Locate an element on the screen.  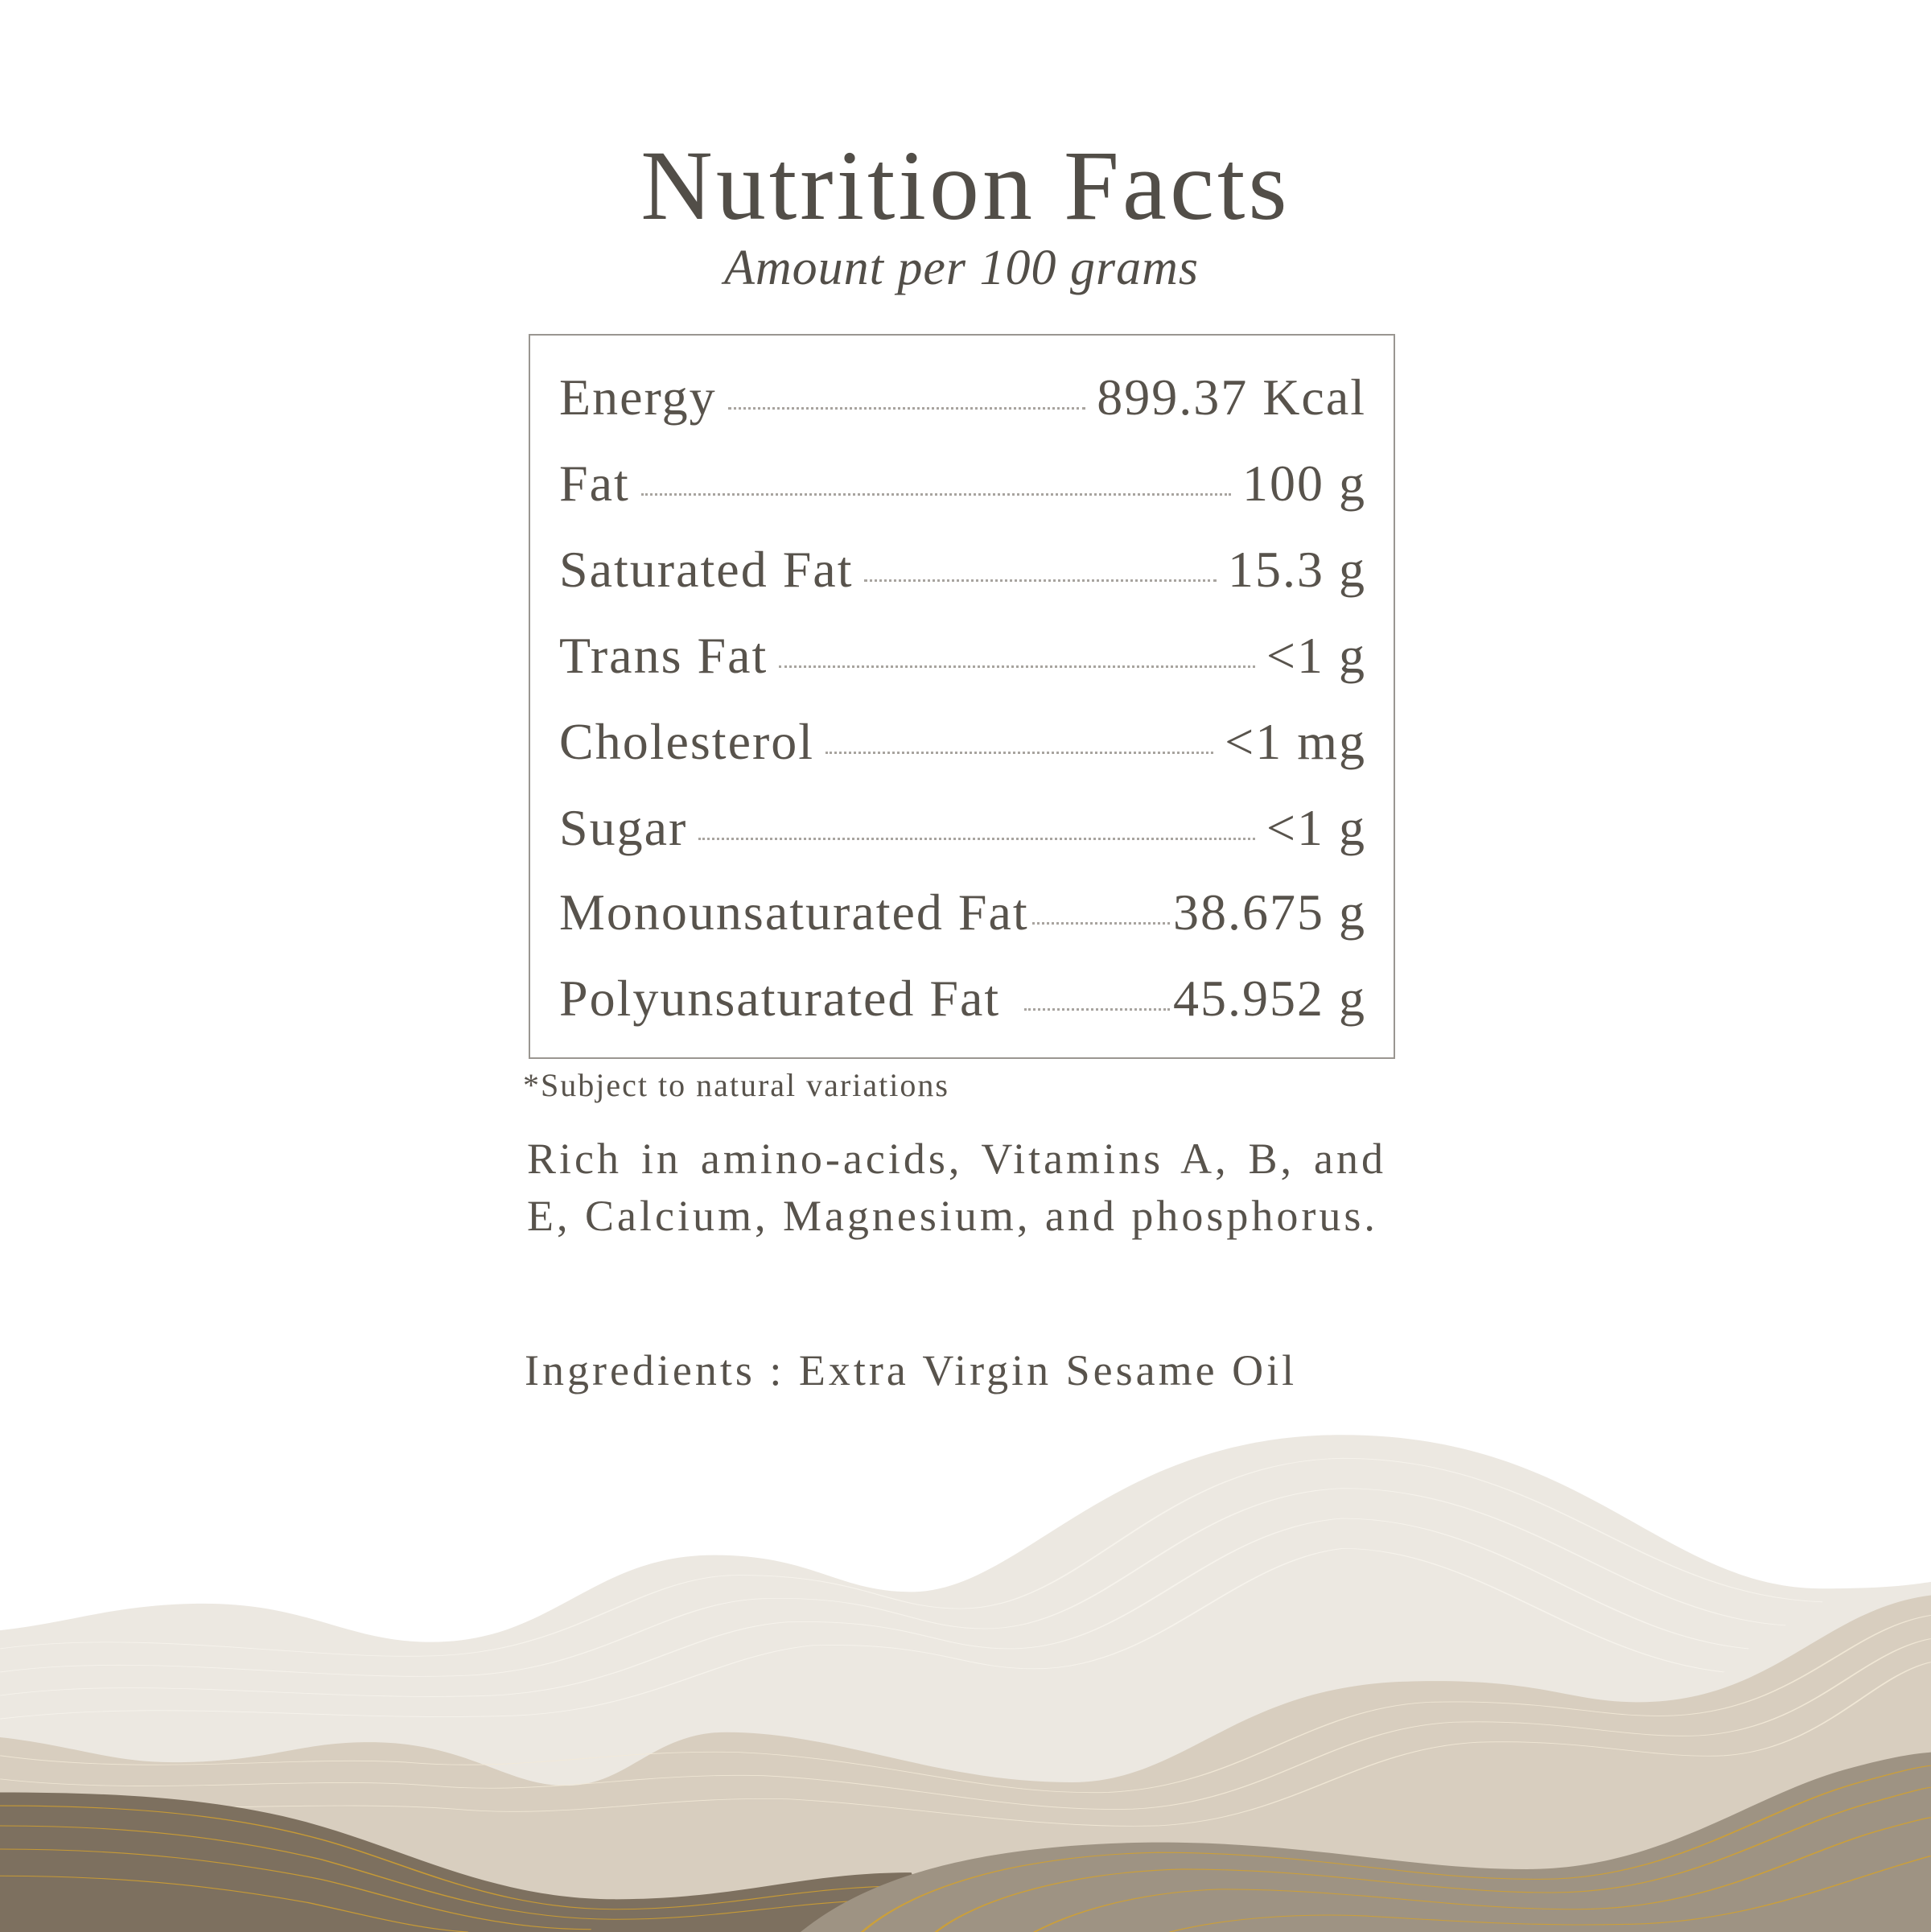
nutrient-value: 45.952 g is located at coordinates (1269, 998).